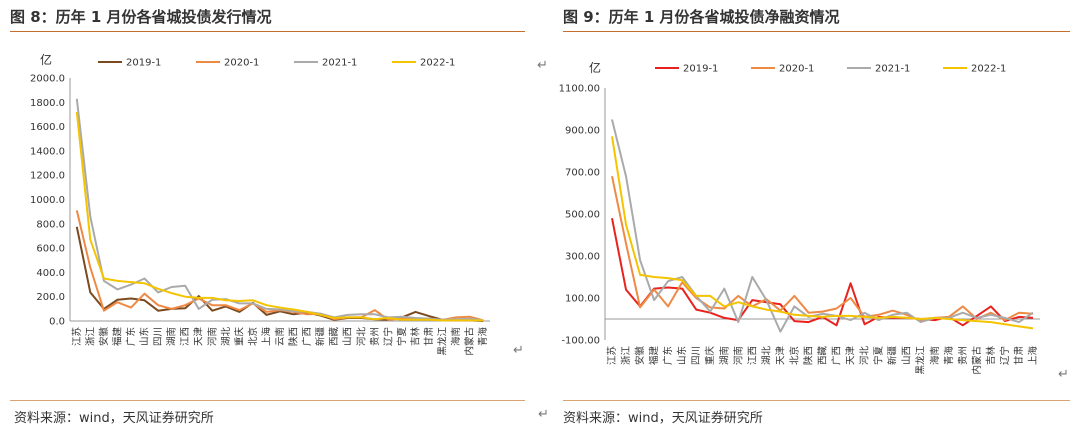 The image size is (1080, 433). Describe the element at coordinates (724, 355) in the screenshot. I see `x-tick-label: 湖南` at that location.